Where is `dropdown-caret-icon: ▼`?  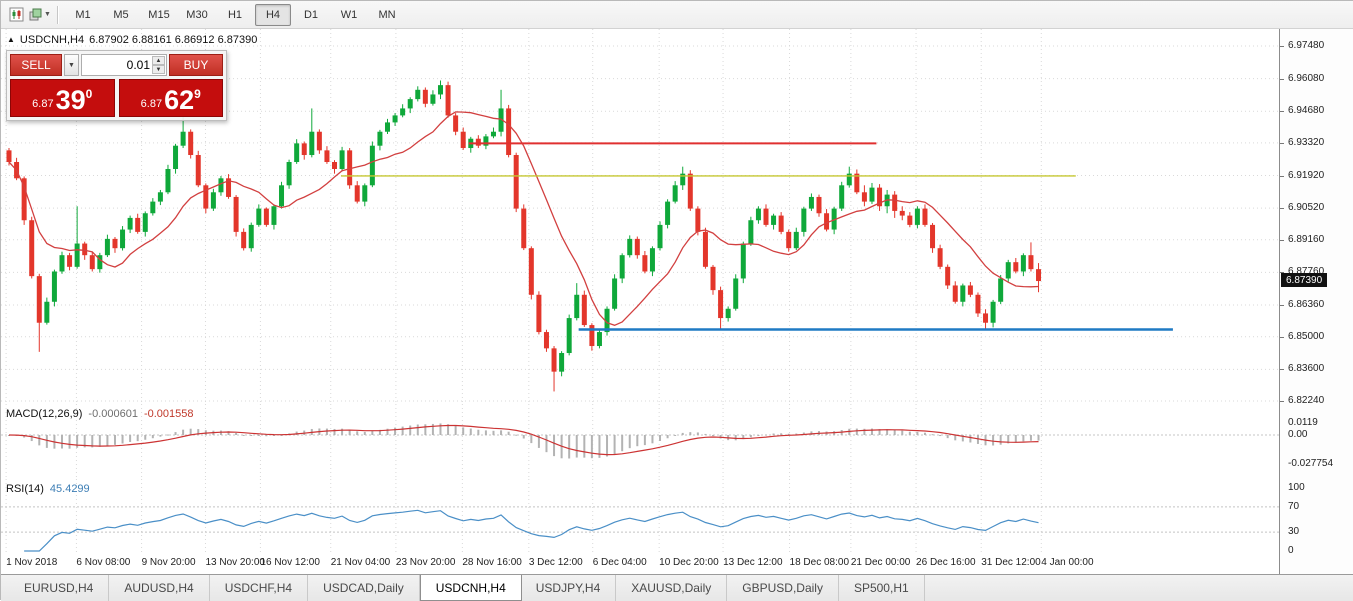
dropdown-caret-icon: ▼ is located at coordinates (47, 14).